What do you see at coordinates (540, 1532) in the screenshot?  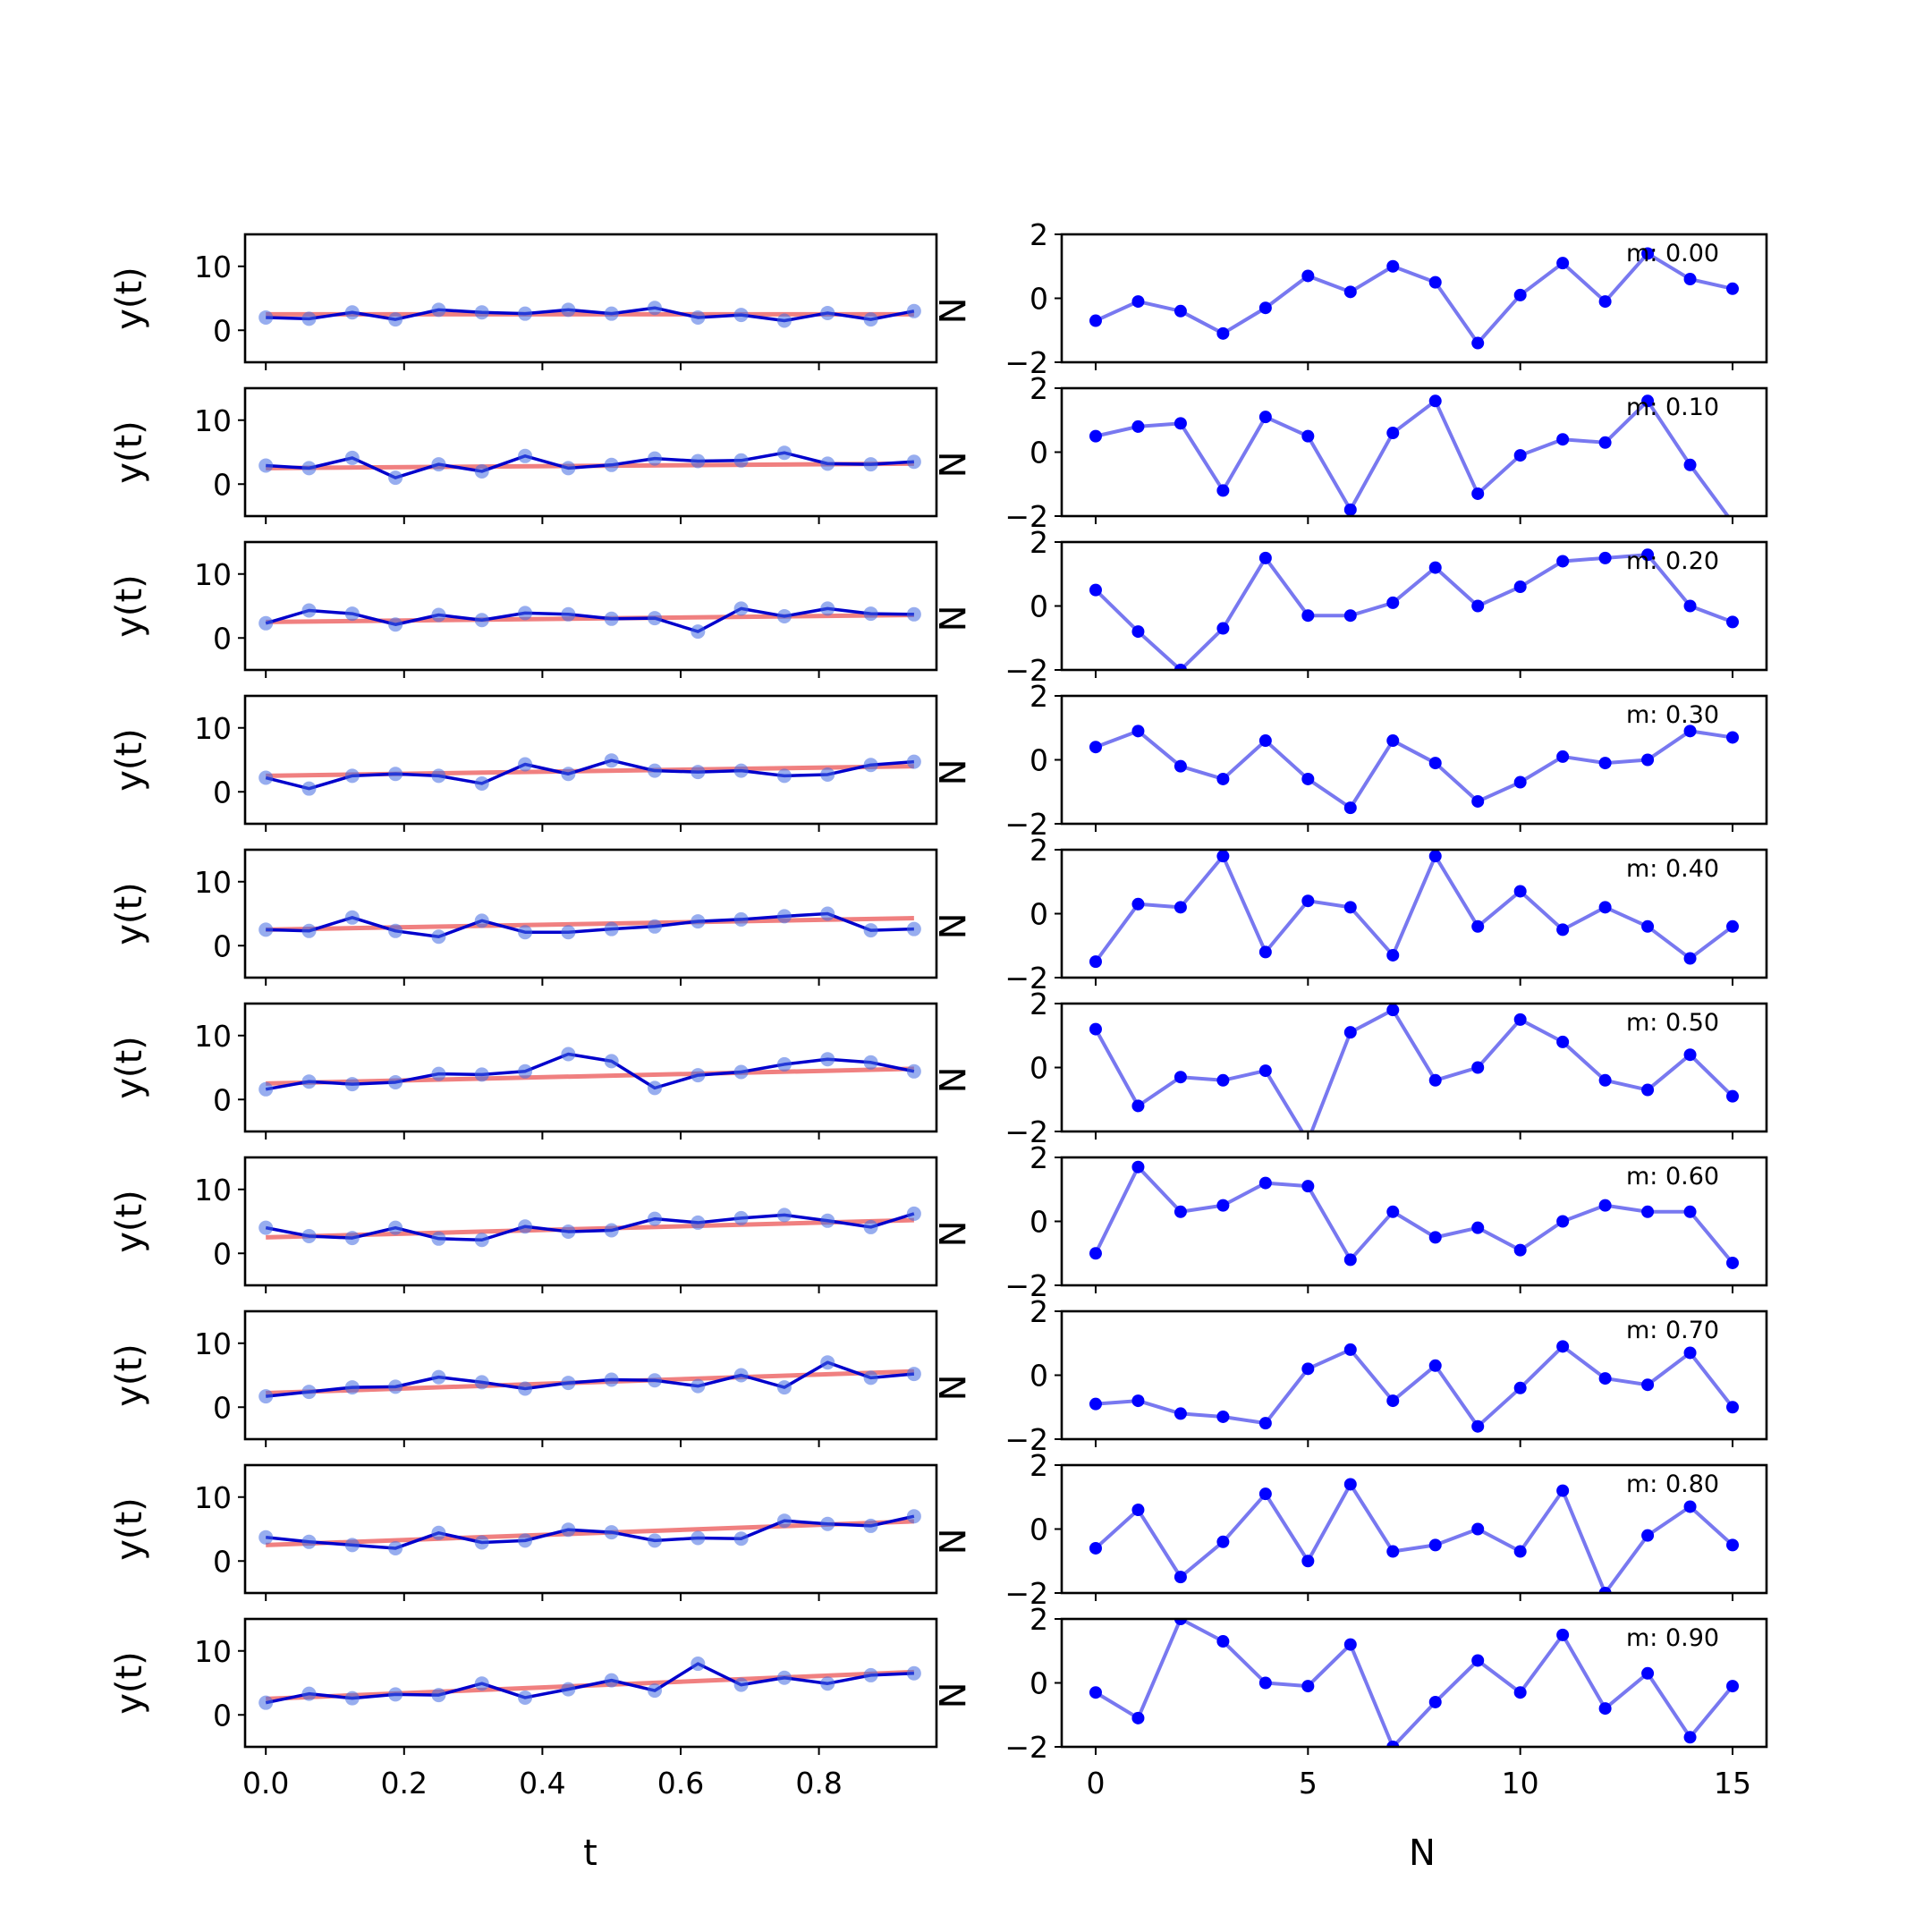 I see `left-panel-8: y(t) 0 10 N` at bounding box center [540, 1532].